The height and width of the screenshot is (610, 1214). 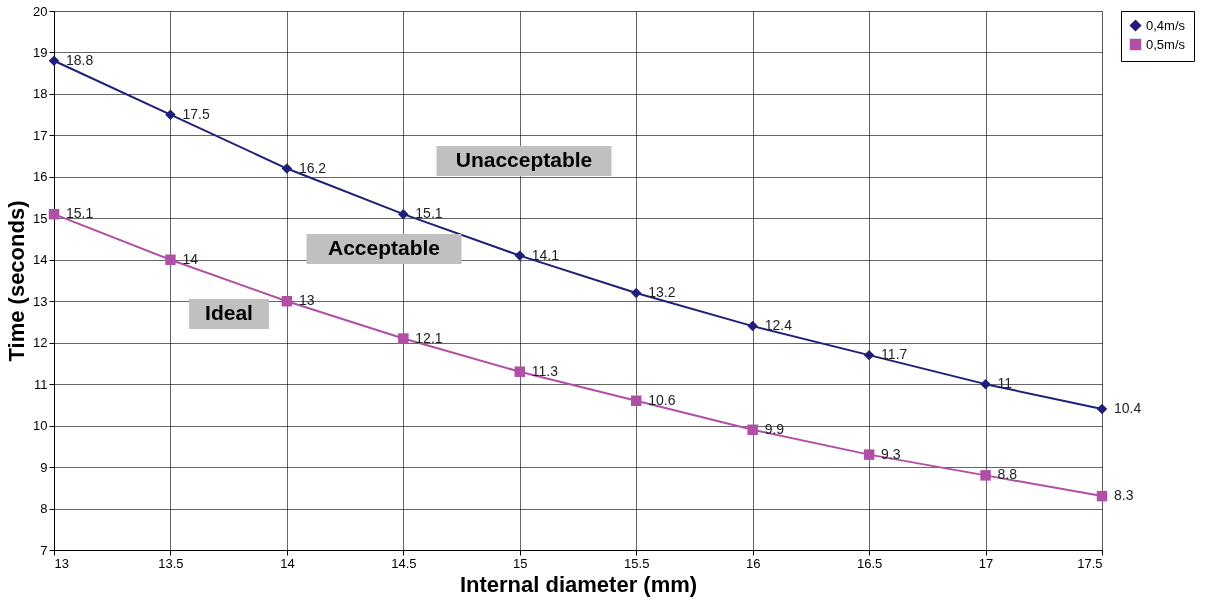 I want to click on data-label: 8.3, so click(x=1124, y=495).